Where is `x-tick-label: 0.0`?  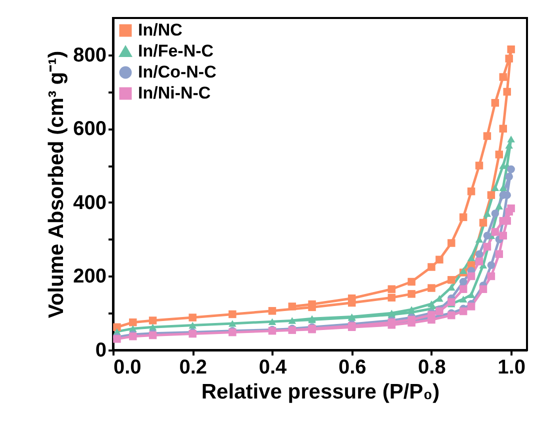
x-tick-label: 0.0 is located at coordinates (128, 367).